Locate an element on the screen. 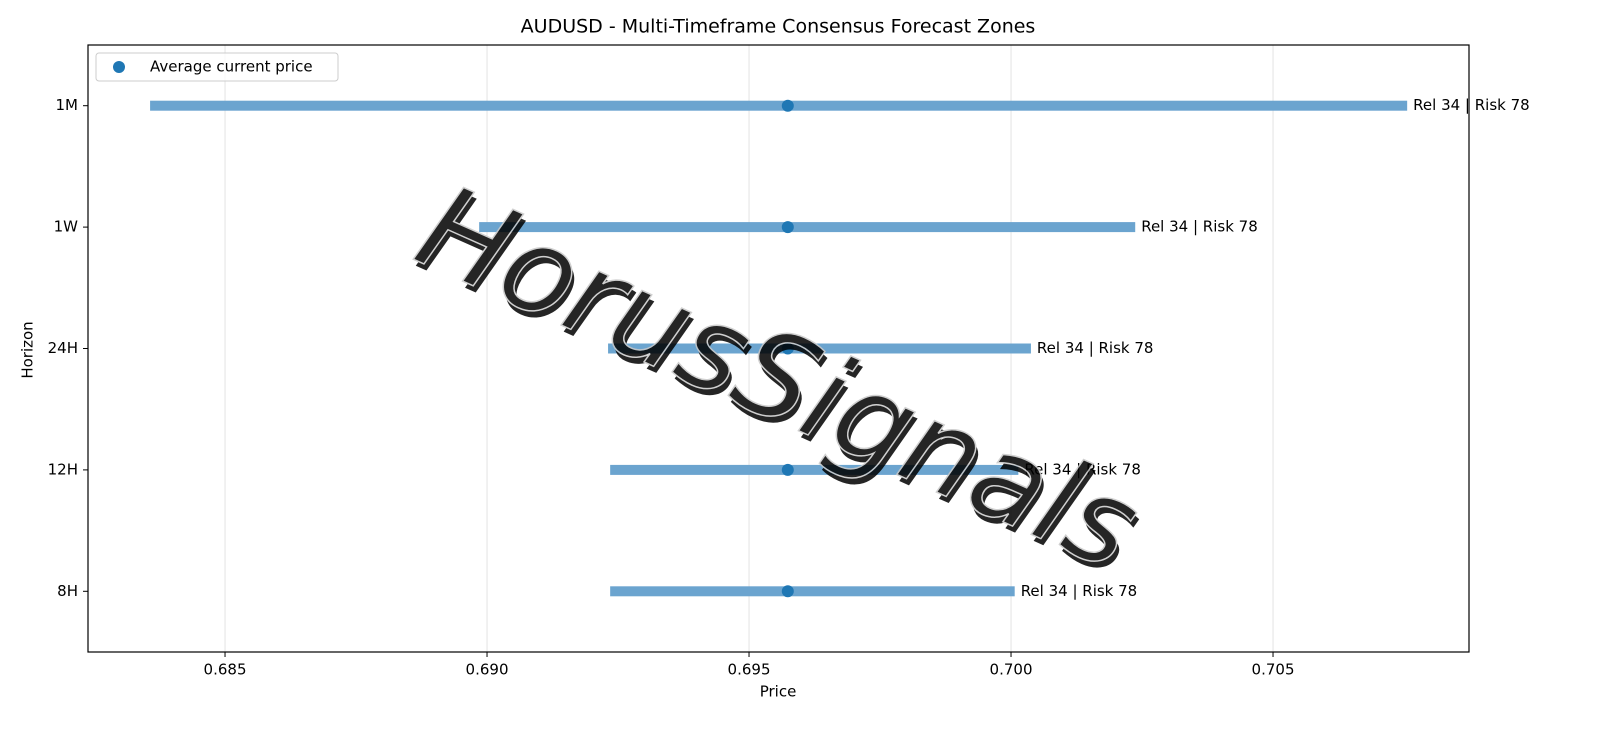 The image size is (1600, 738). legend-box is located at coordinates (217, 67).